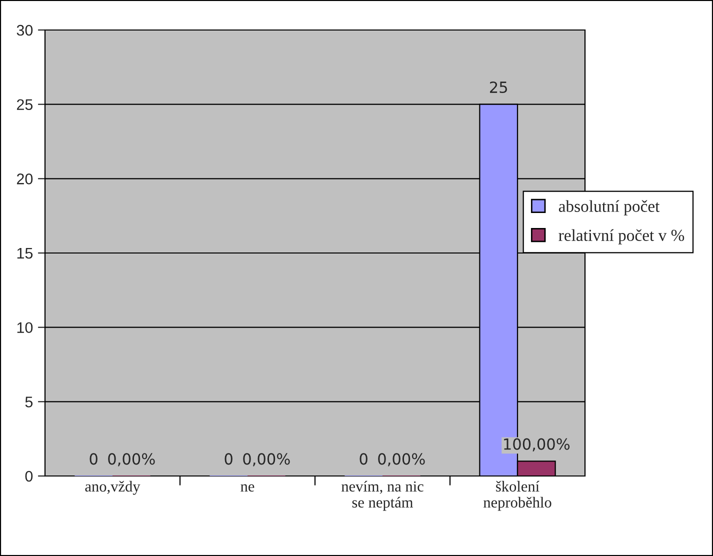 The width and height of the screenshot is (713, 556). Describe the element at coordinates (621, 236) in the screenshot. I see `legend-label: relativní počet v %` at that location.